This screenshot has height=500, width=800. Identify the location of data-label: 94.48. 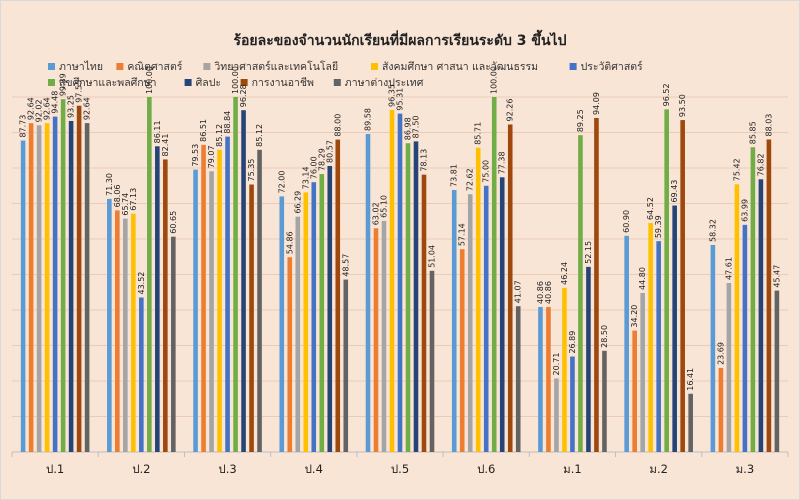
(55, 102).